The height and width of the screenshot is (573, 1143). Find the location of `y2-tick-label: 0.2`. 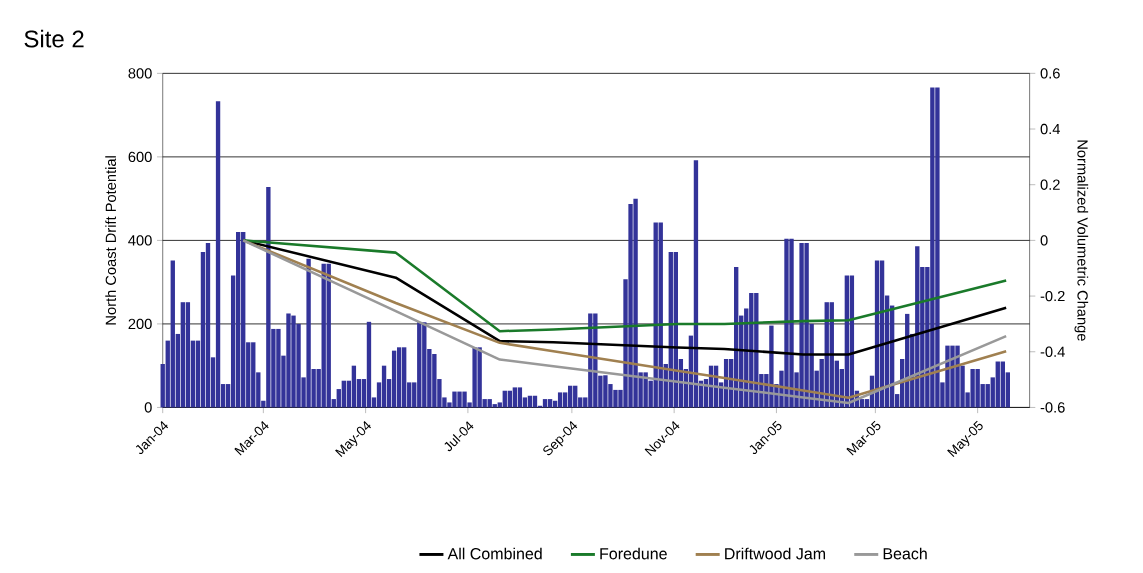

y2-tick-label: 0.2 is located at coordinates (1050, 184).